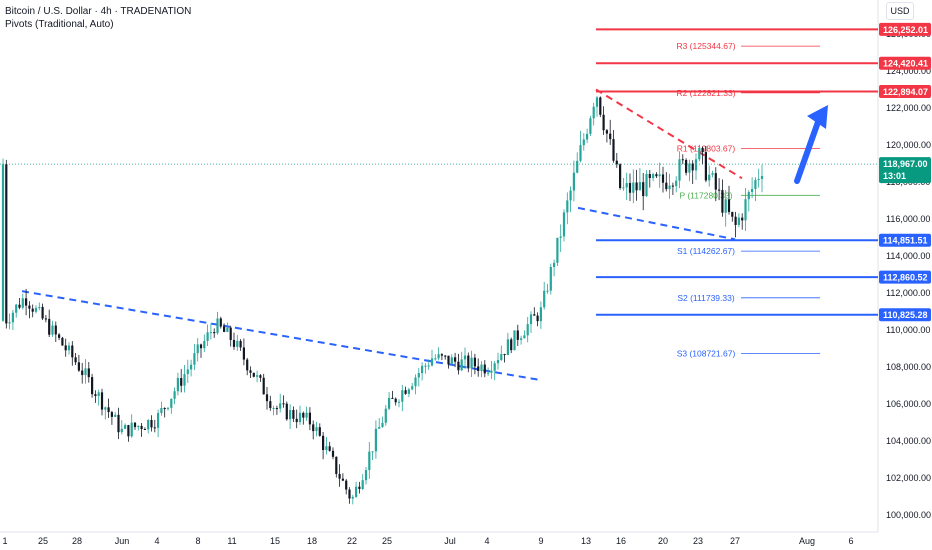 This screenshot has width=932, height=550. I want to click on x-tick-label: Jun, so click(122, 541).